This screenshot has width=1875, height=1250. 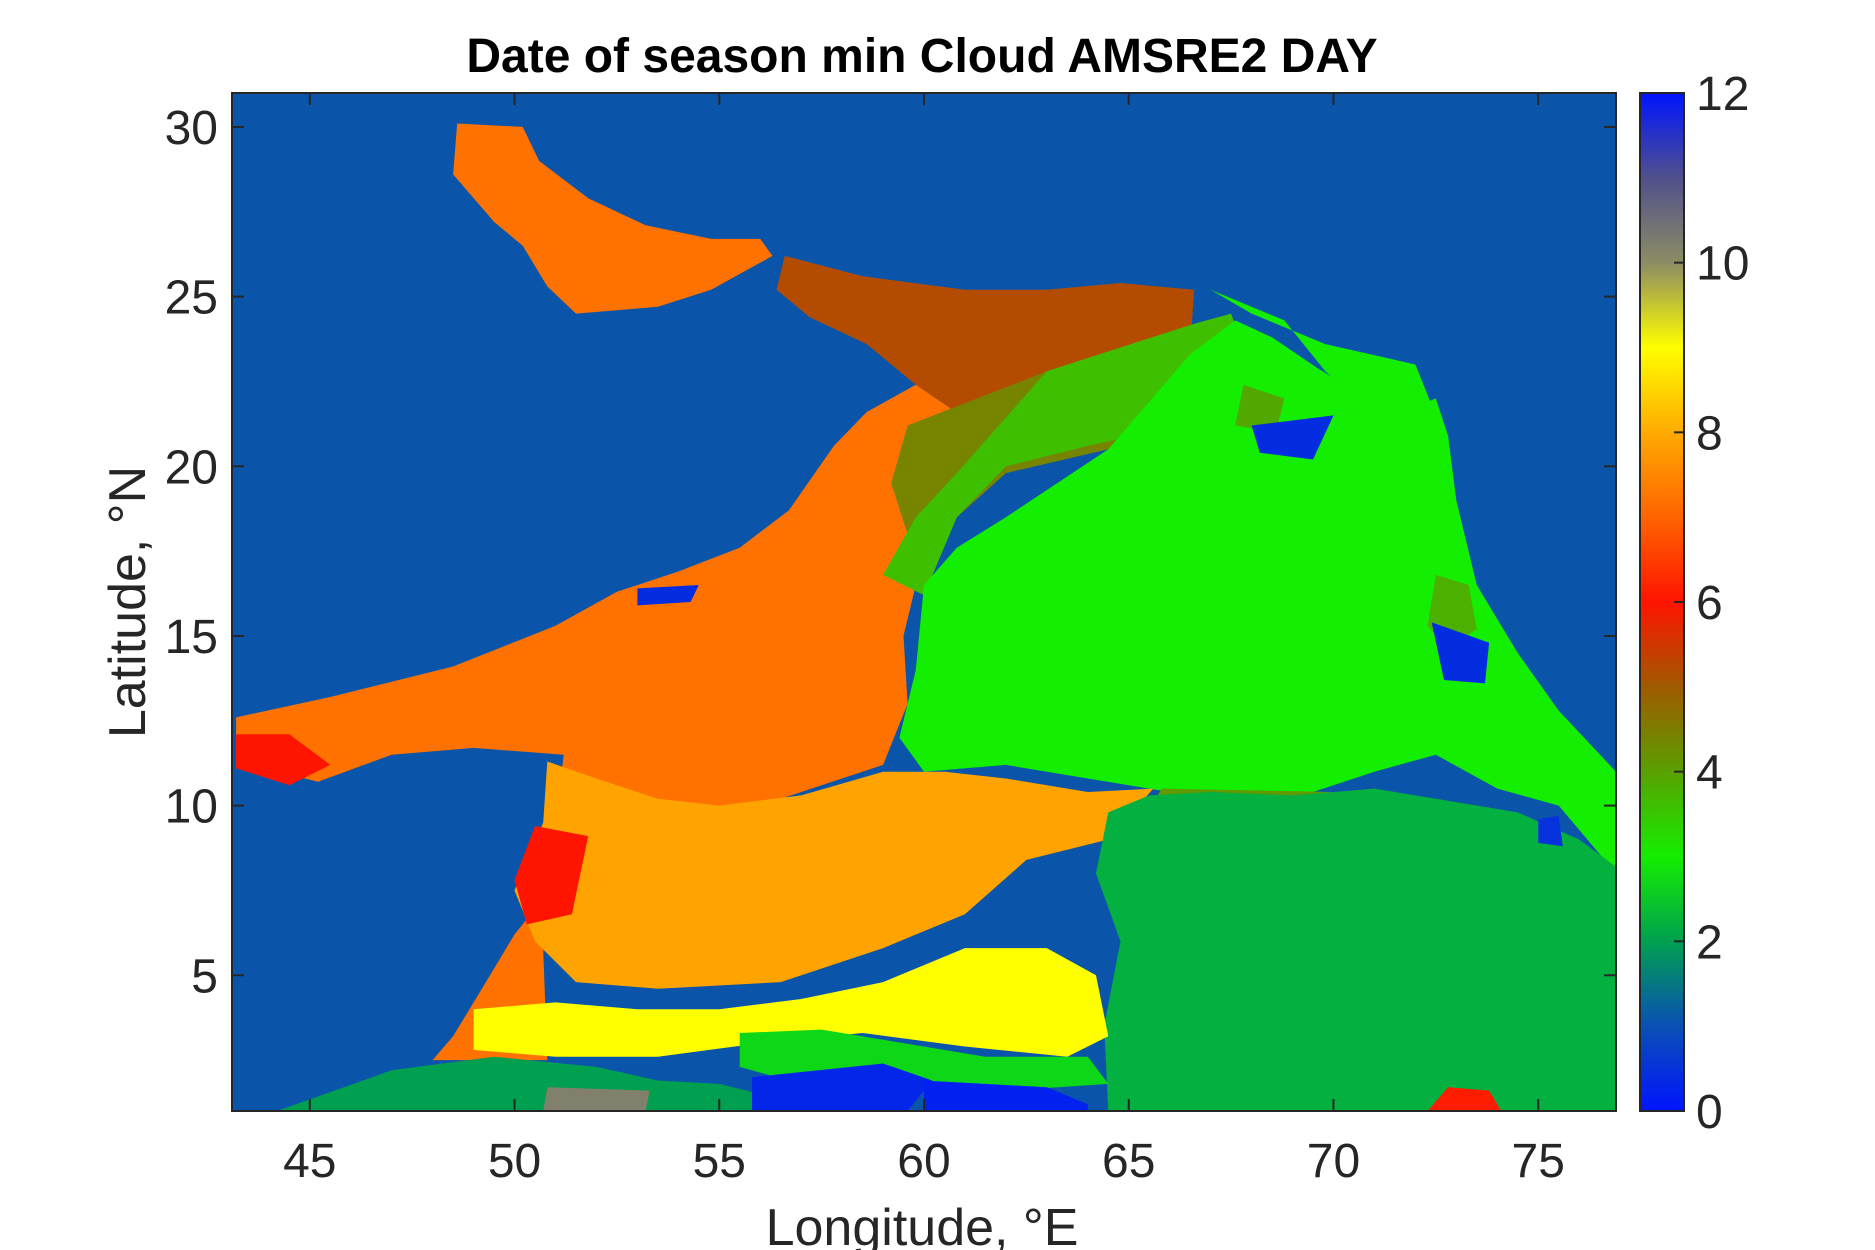 What do you see at coordinates (596, 1099) in the screenshot?
I see `region-gray-patch-south` at bounding box center [596, 1099].